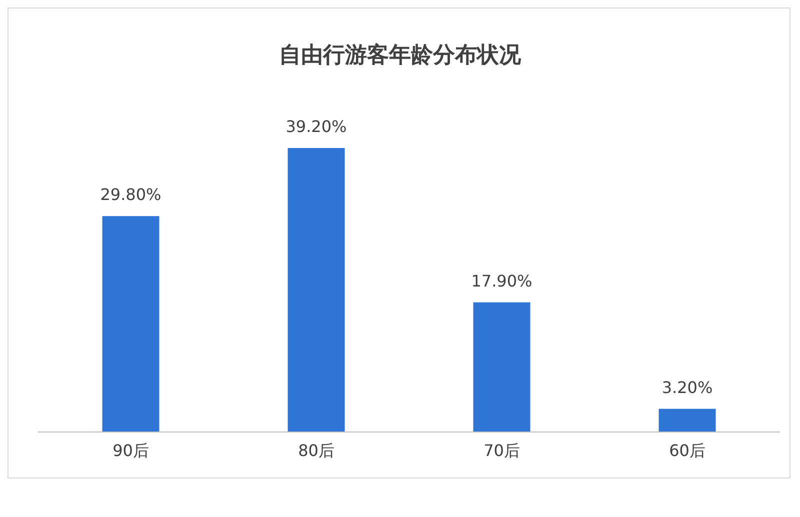  Describe the element at coordinates (400, 55) in the screenshot. I see `chart-title: 自由行游客年龄分布状况` at that location.